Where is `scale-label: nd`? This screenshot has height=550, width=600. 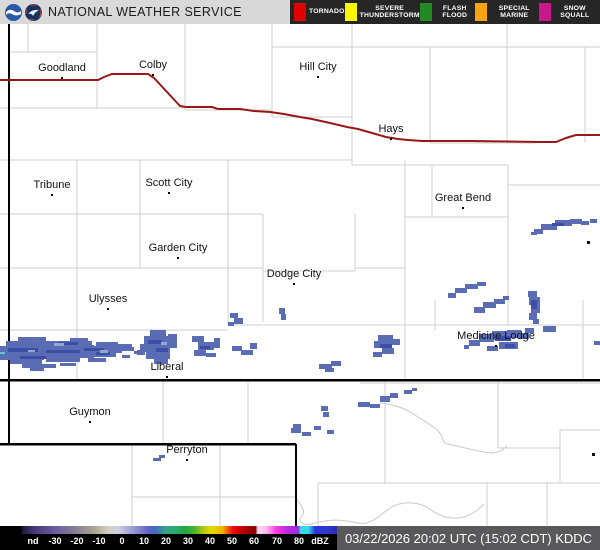
scale-label: nd is located at coordinates (33, 541).